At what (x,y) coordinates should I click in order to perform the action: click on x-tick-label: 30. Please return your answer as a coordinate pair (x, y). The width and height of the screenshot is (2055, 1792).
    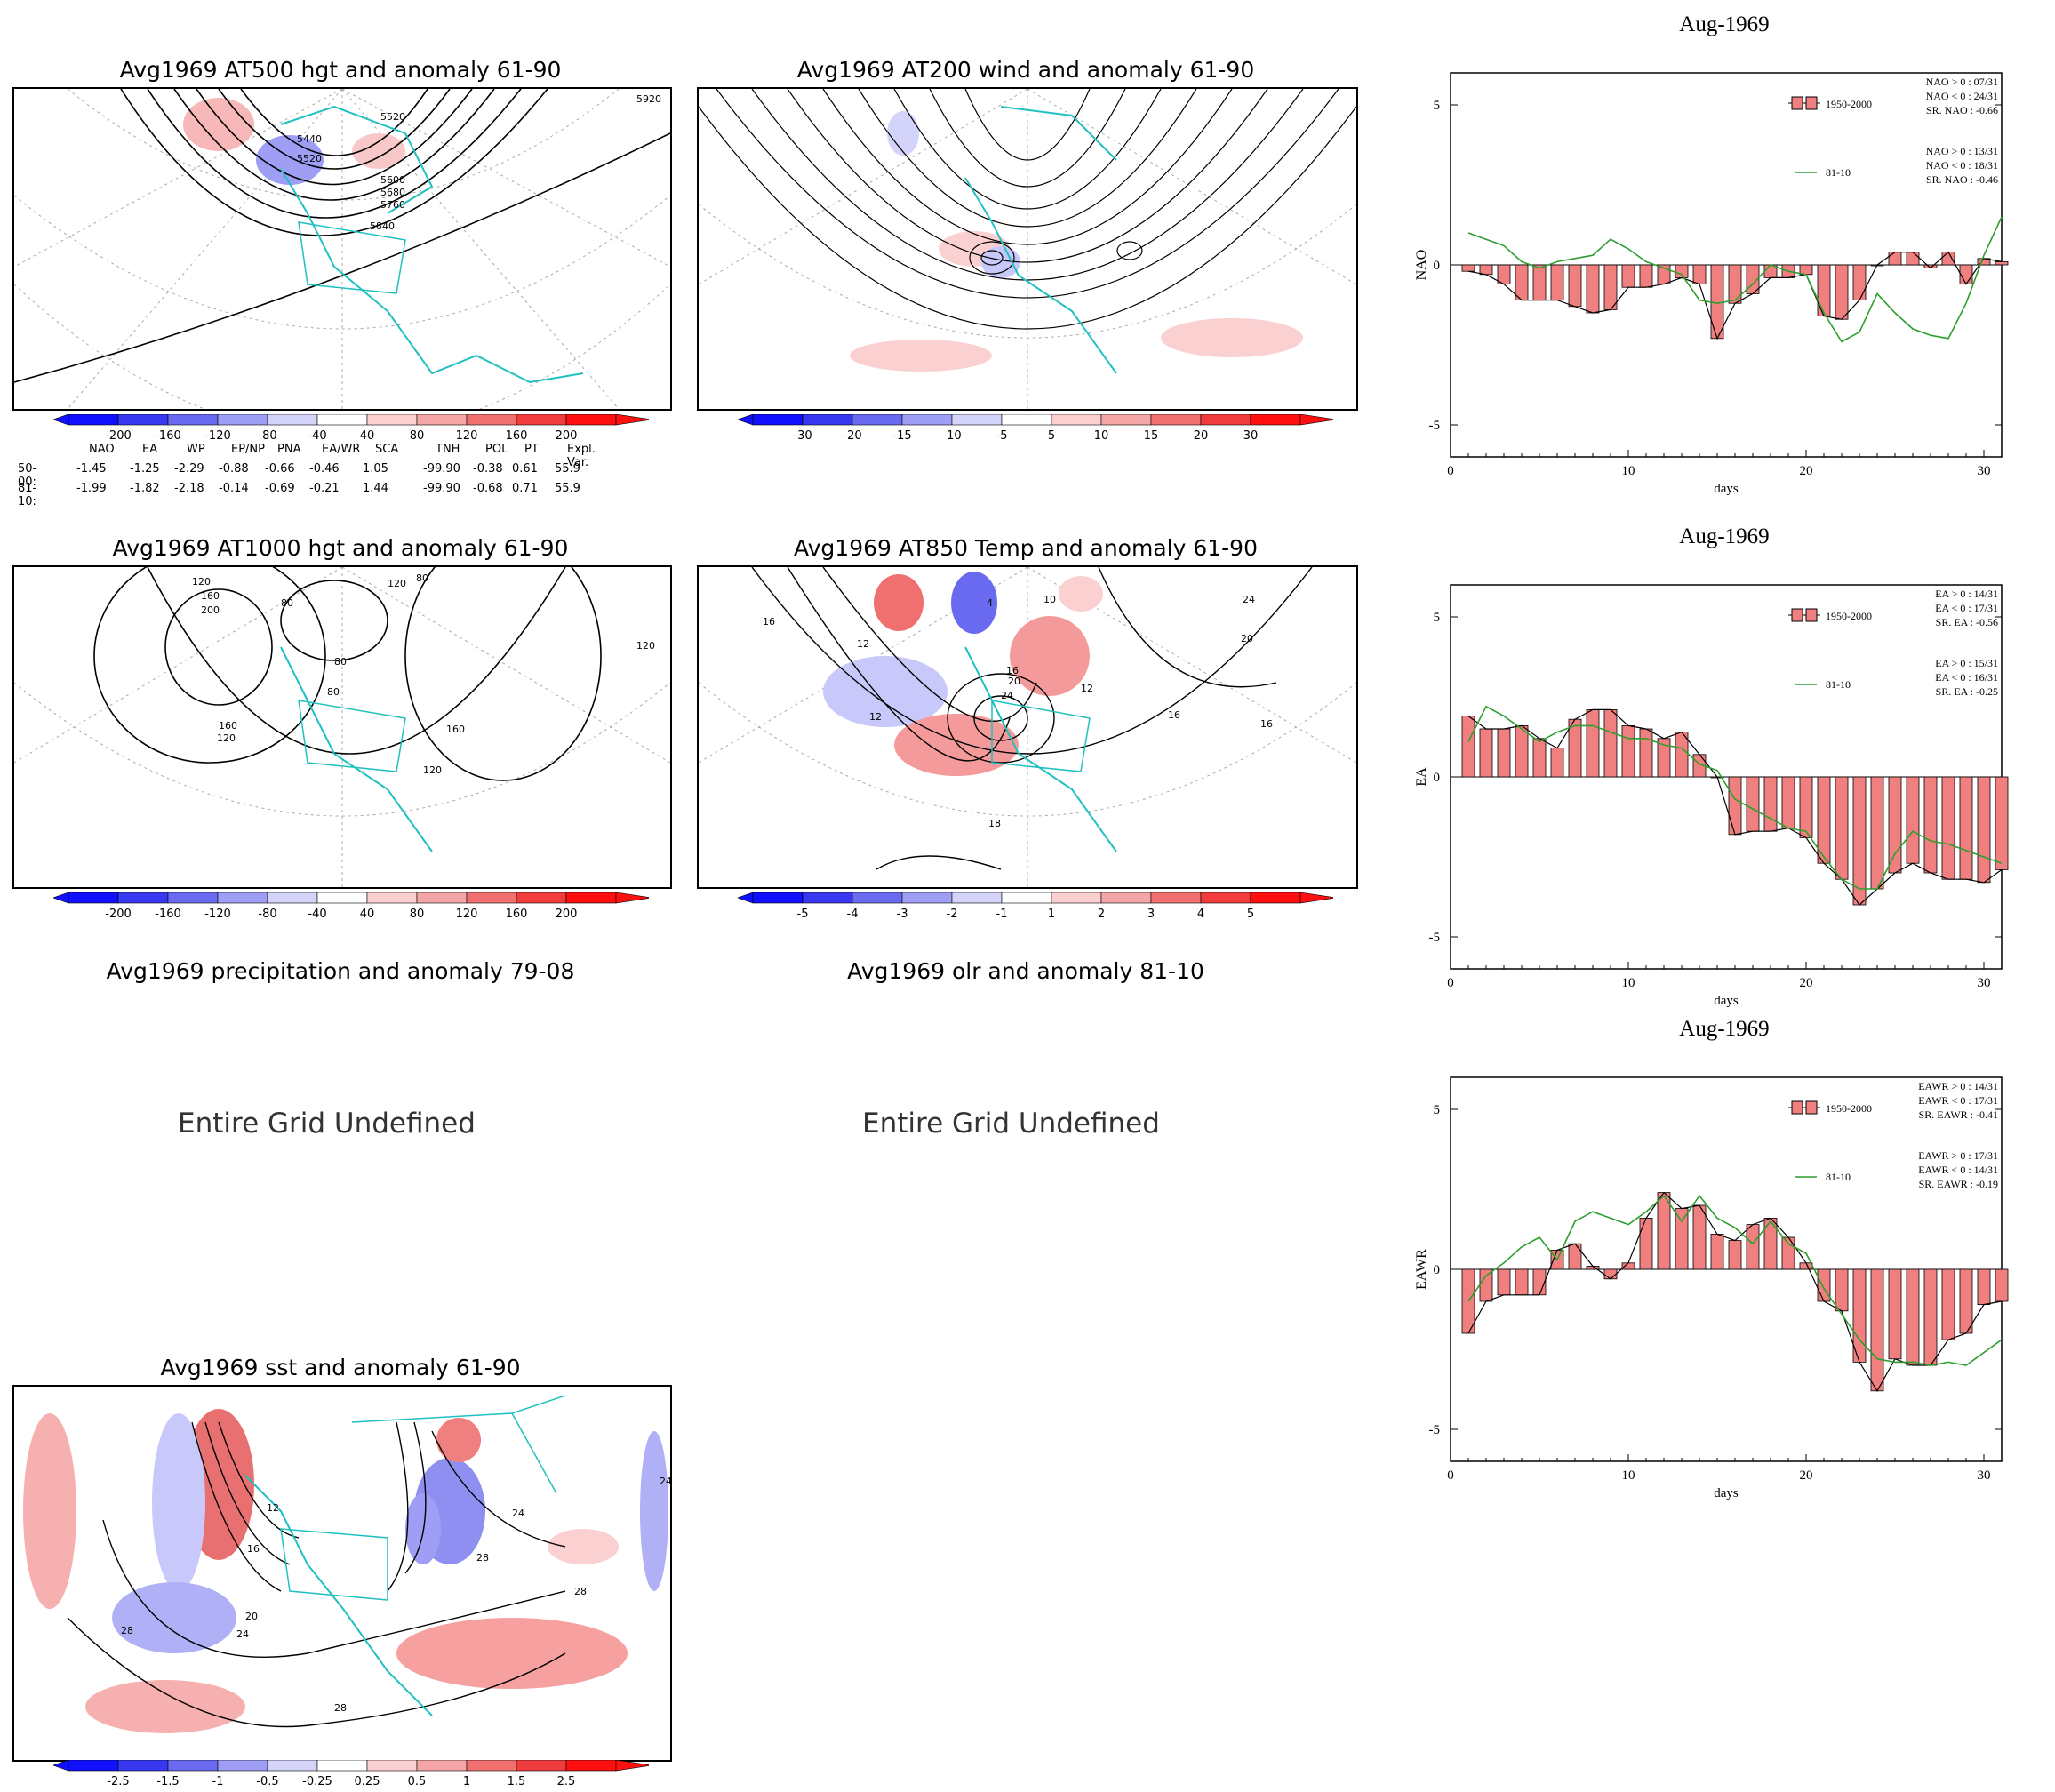
    Looking at the image, I should click on (1984, 471).